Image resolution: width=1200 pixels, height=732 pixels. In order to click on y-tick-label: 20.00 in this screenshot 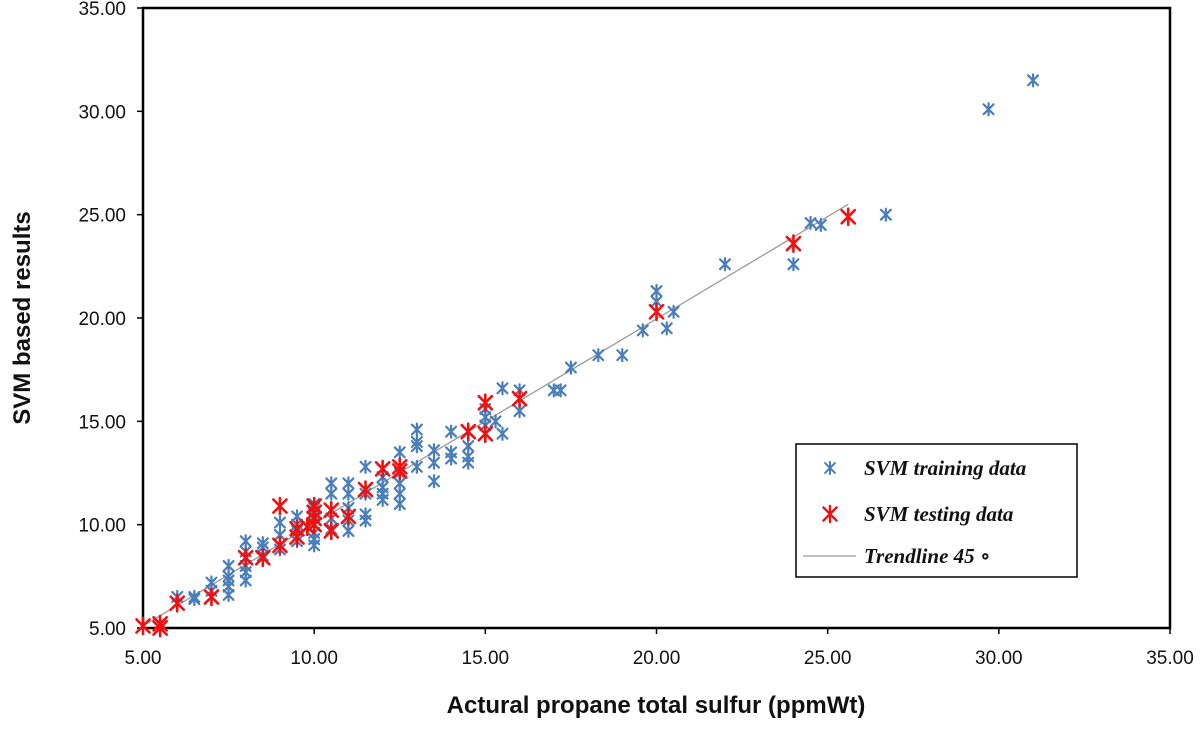, I will do `click(102, 319)`.